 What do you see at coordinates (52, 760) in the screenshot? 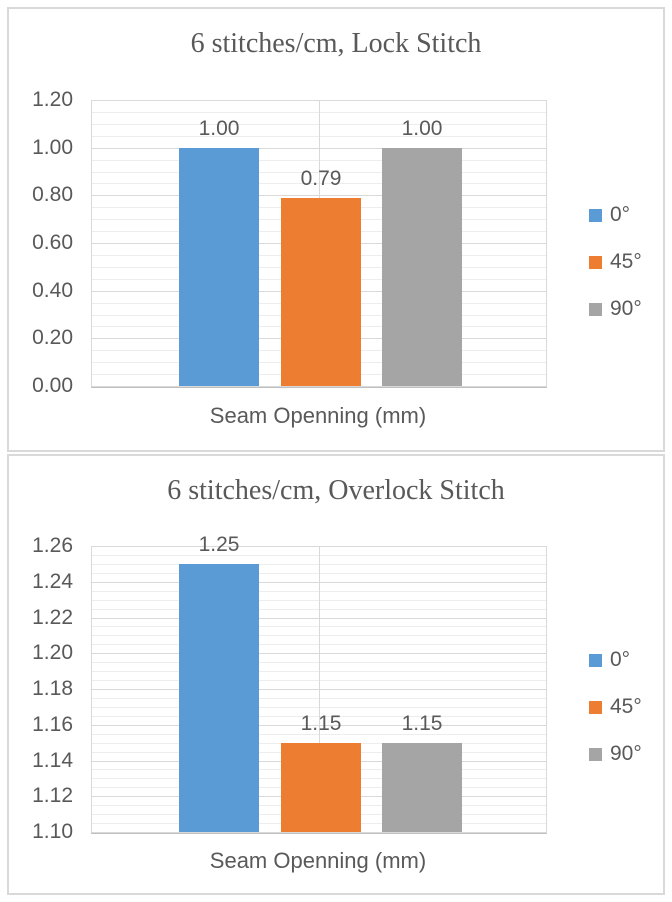
I see `y-tick-label: 1.14` at bounding box center [52, 760].